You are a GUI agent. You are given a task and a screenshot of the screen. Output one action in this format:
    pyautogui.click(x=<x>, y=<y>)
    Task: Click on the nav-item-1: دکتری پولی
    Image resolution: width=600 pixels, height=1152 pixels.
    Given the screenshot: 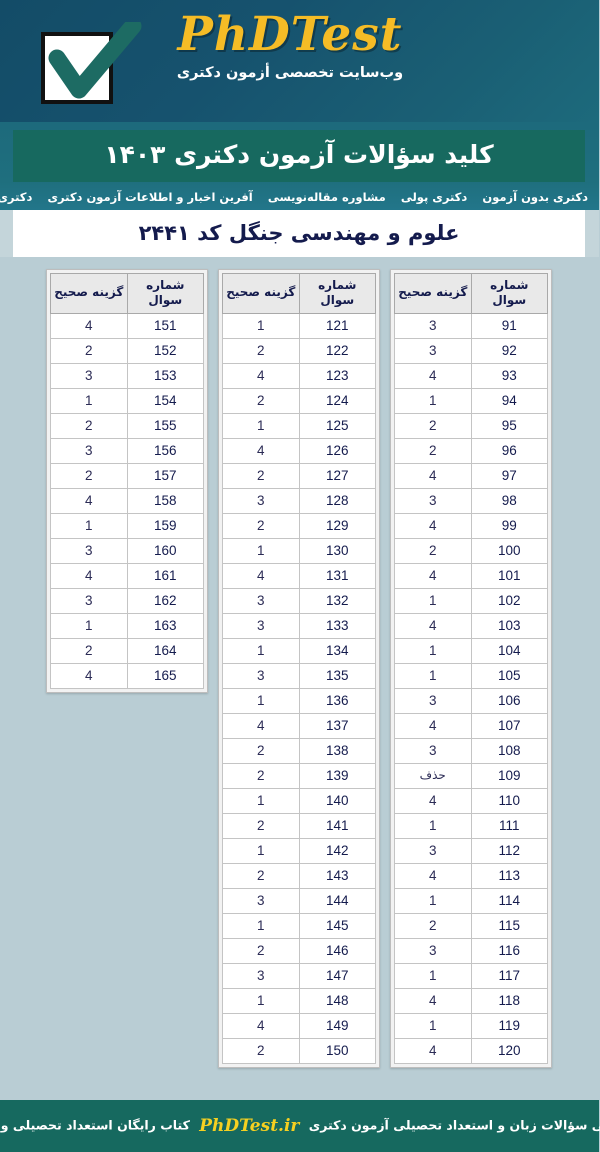 What is the action you would take?
    pyautogui.click(x=435, y=197)
    